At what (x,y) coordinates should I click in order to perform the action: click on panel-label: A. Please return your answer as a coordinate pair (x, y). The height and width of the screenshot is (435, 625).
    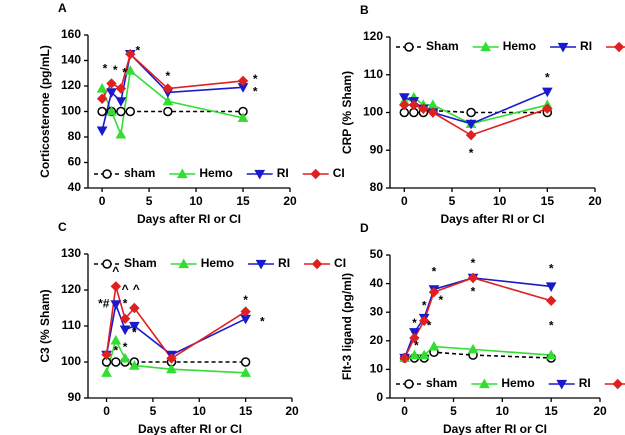
    Looking at the image, I should click on (62, 8).